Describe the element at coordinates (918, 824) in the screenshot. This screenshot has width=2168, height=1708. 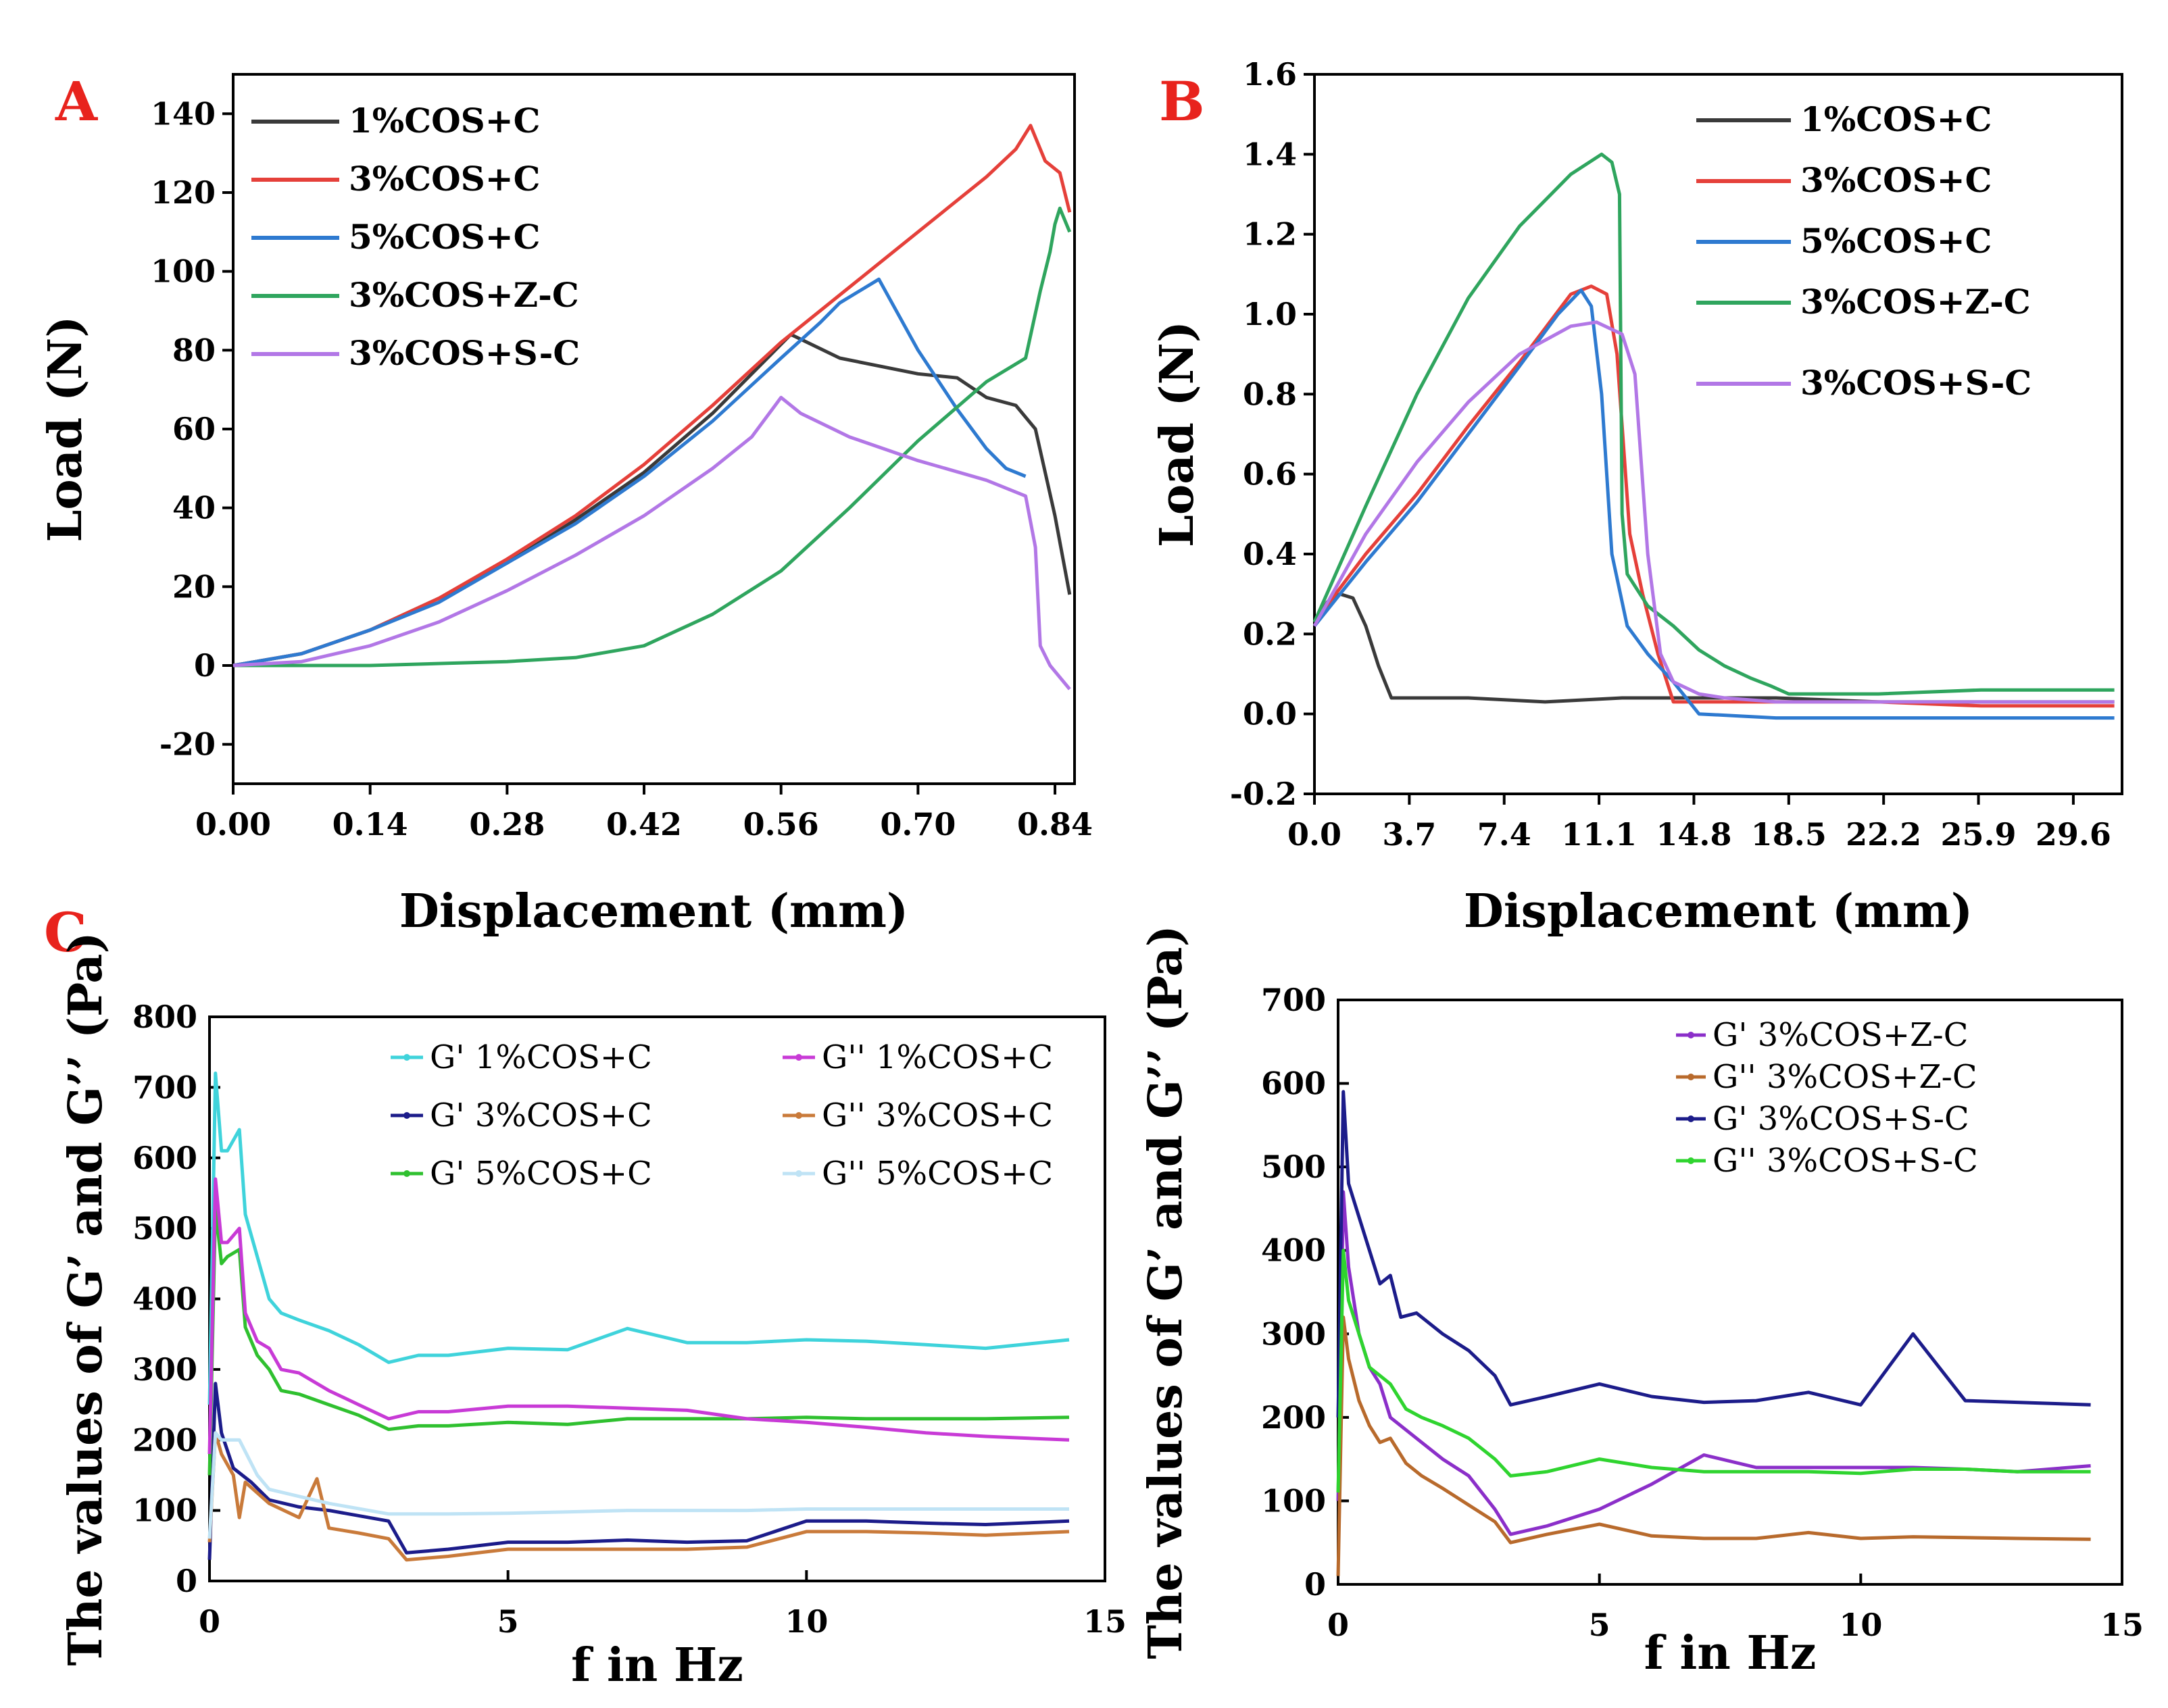
I see `x-tick-label: 0.70` at that location.